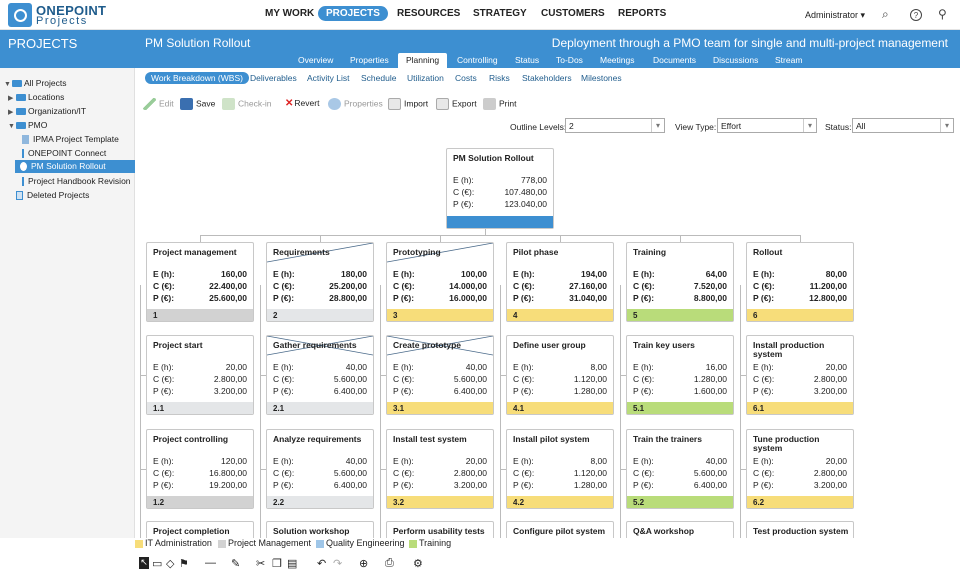  What do you see at coordinates (569, 60) in the screenshot?
I see `tab-todos: To-Dos` at bounding box center [569, 60].